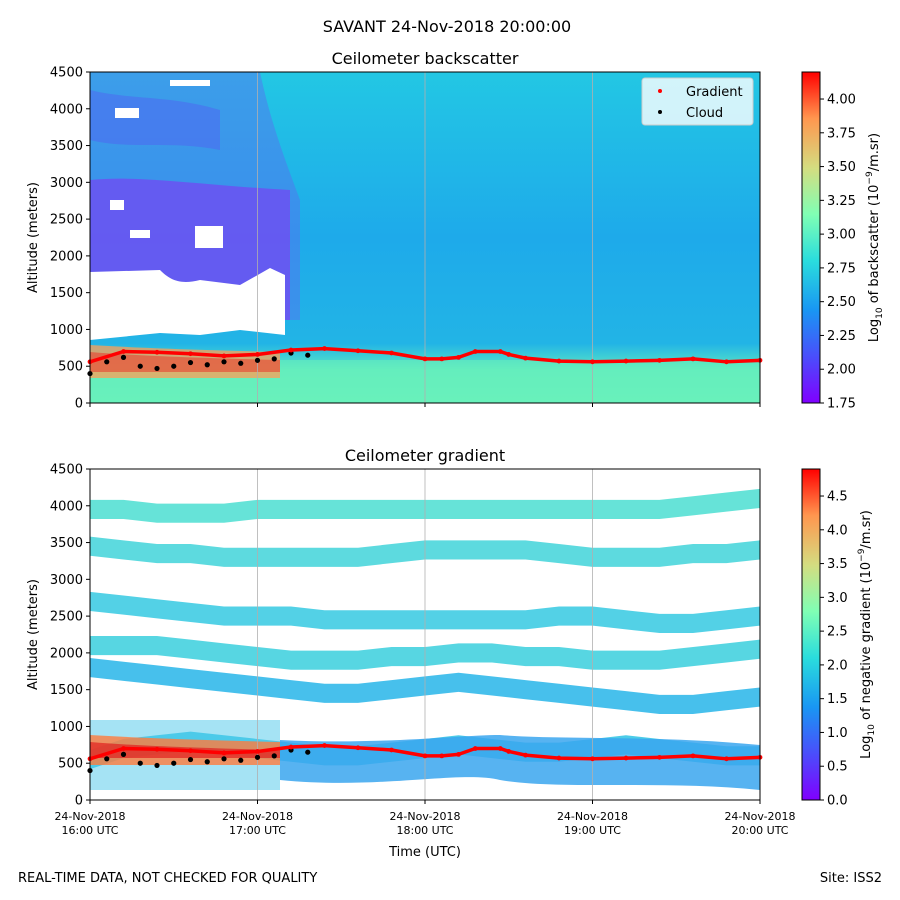 The height and width of the screenshot is (900, 900). I want to click on footer-left: REAL-TIME DATA, NOT CHECKED FOR QUALITY, so click(167, 878).